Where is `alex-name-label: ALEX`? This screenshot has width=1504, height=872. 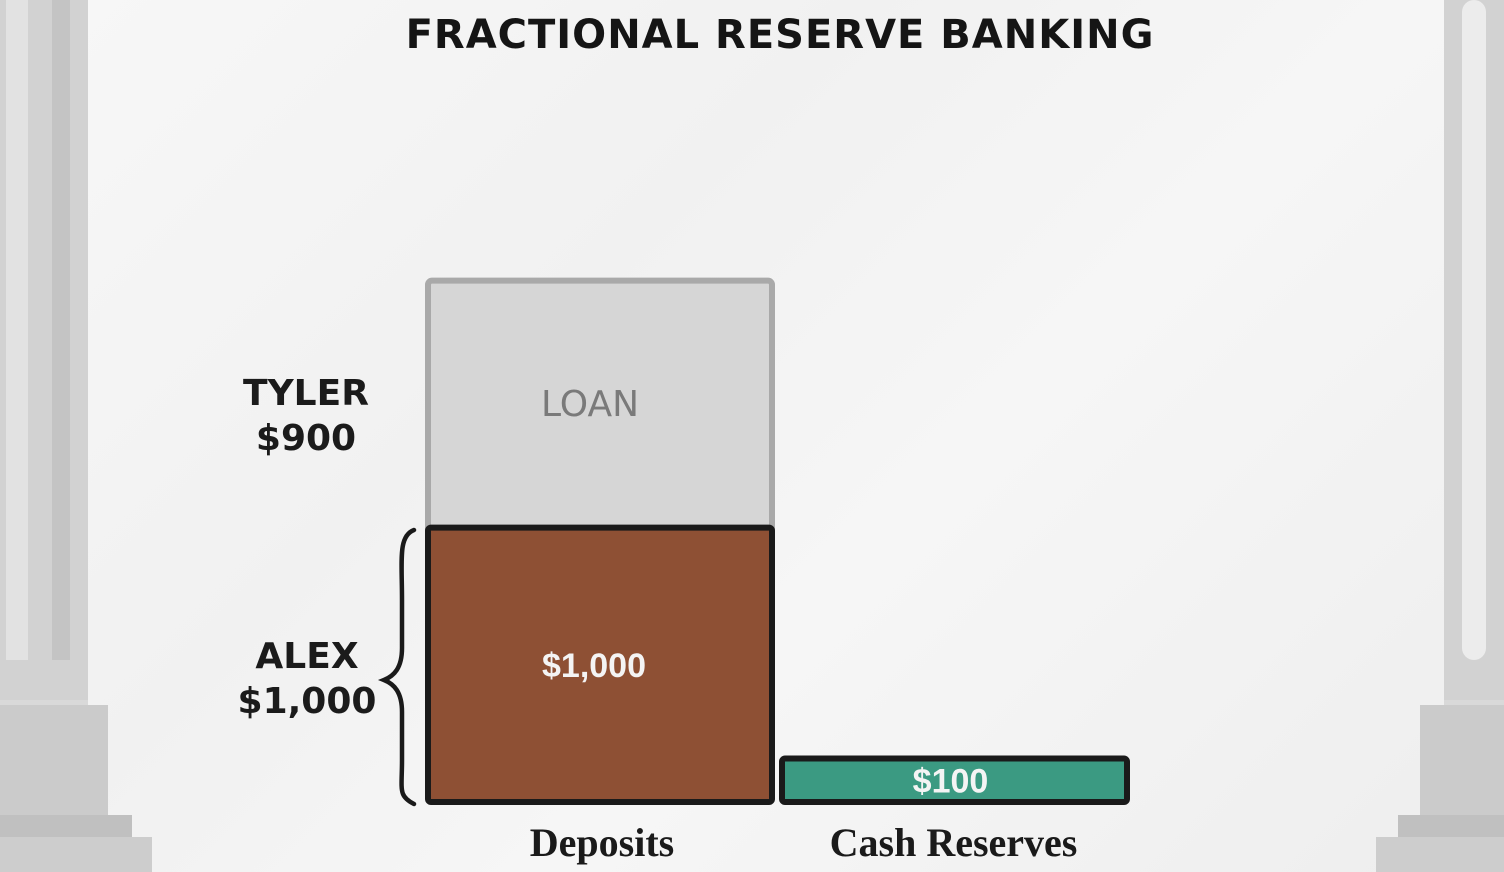
alex-name-label: ALEX is located at coordinates (306, 656).